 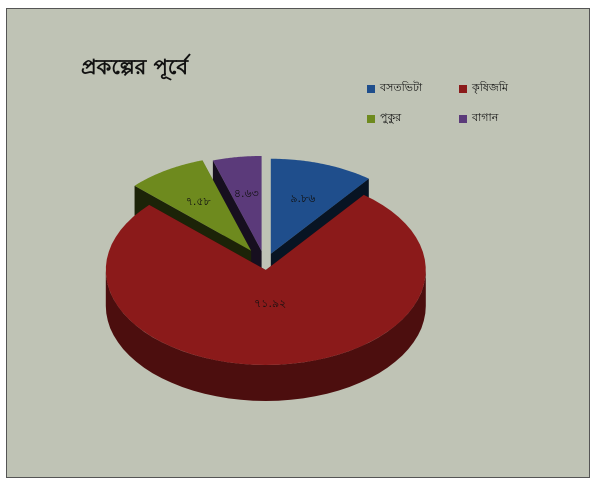 I want to click on data-label-1: ৭১.৯২, so click(x=270, y=303).